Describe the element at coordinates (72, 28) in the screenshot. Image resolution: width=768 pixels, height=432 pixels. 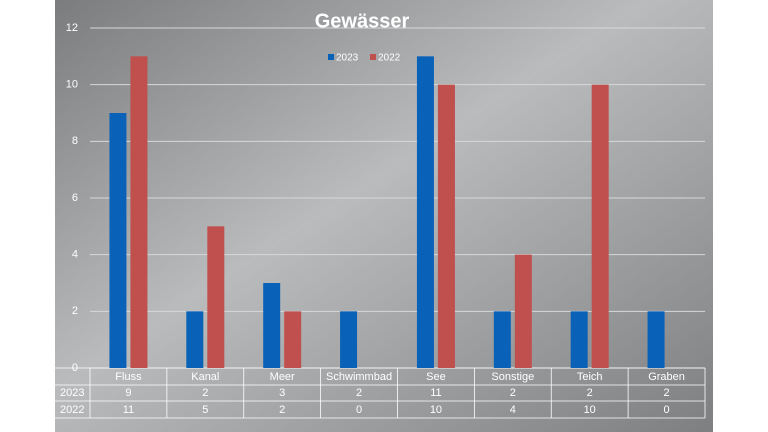
I see `y-tick-label: 12` at that location.